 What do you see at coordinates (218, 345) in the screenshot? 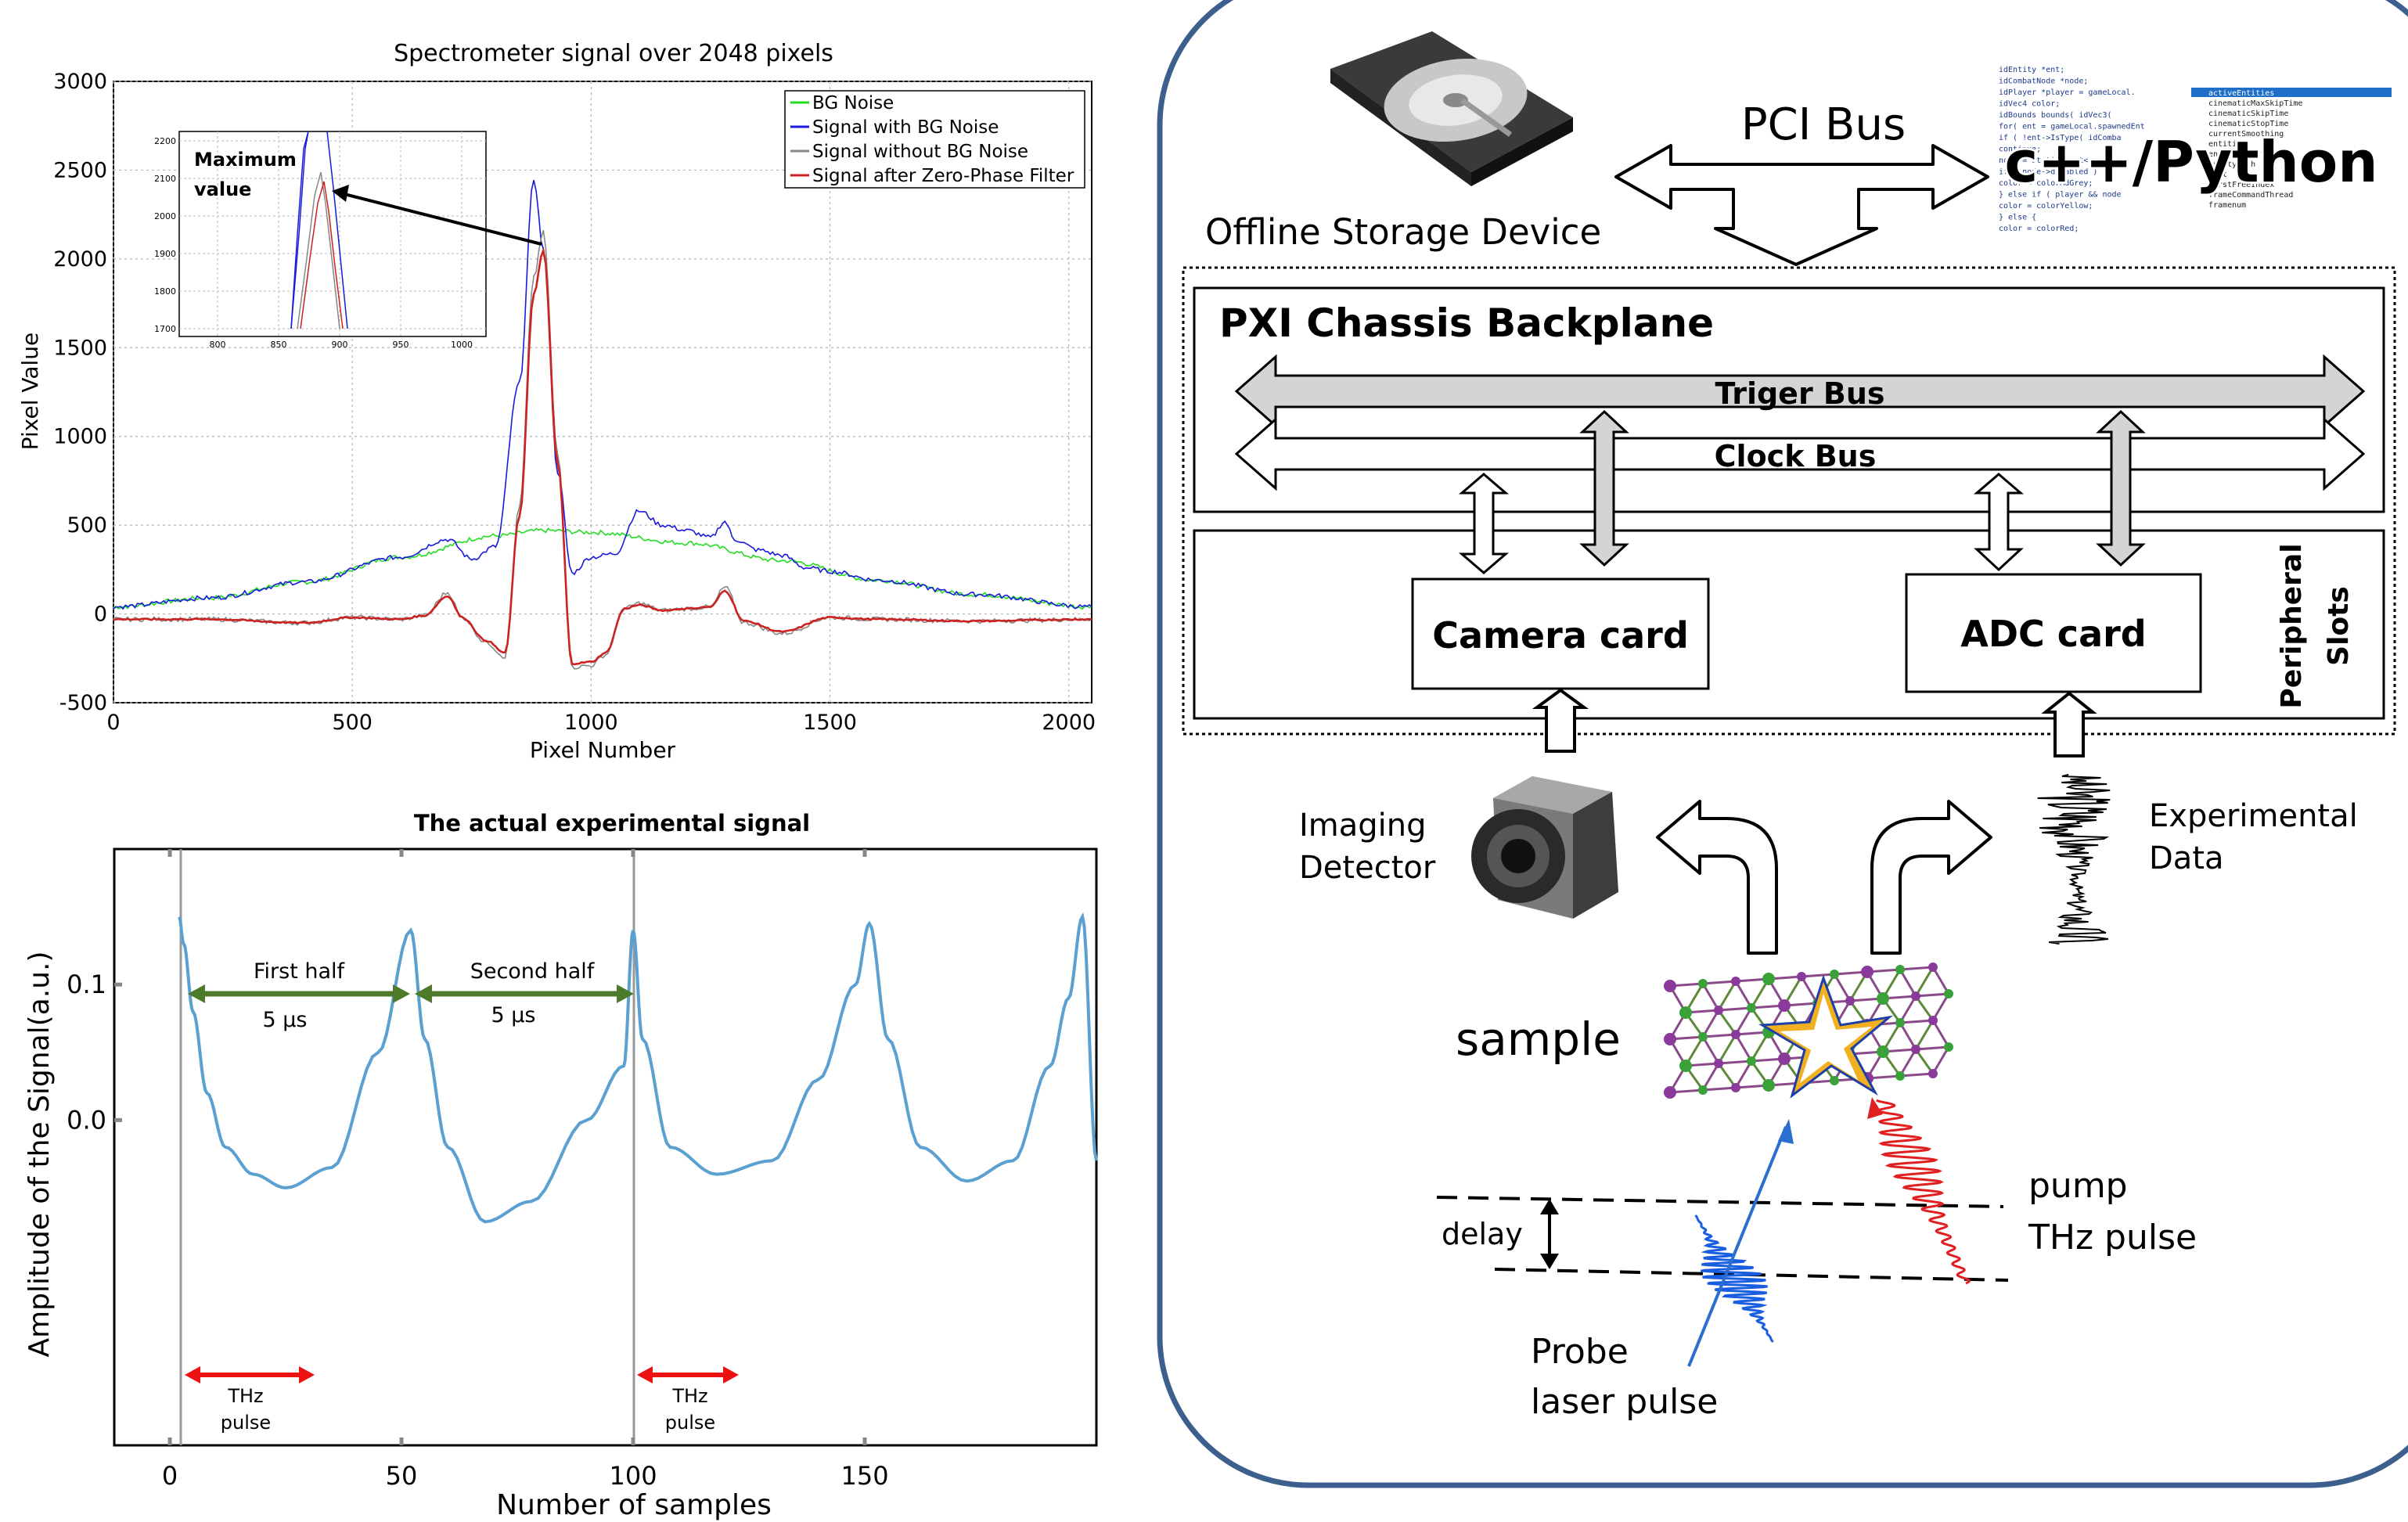
I see `inset-xtick: 800` at bounding box center [218, 345].